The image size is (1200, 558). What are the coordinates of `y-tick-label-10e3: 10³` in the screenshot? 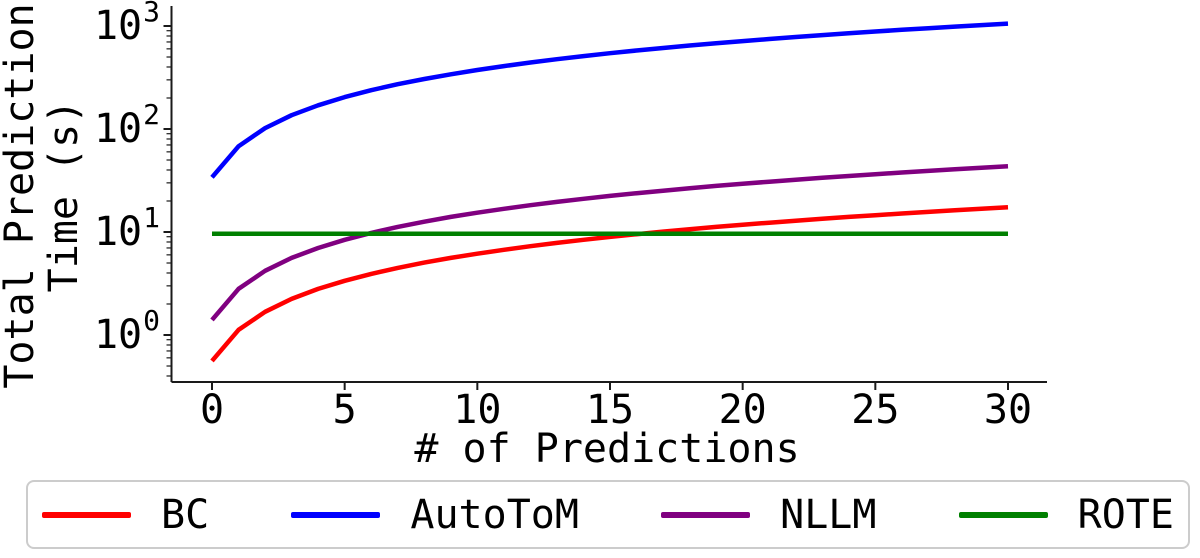 It's located at (126, 24).